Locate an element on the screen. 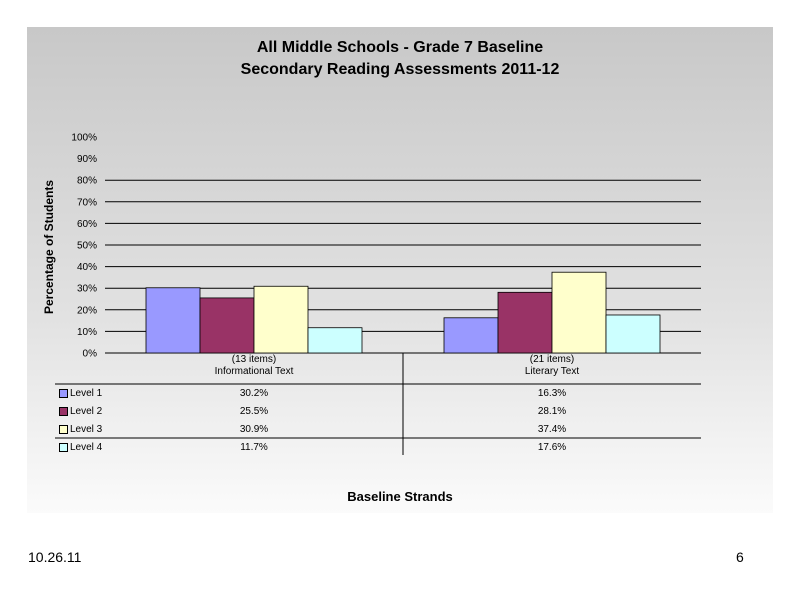 The image size is (800, 600). y-tick-label: 20% is located at coordinates (87, 310).